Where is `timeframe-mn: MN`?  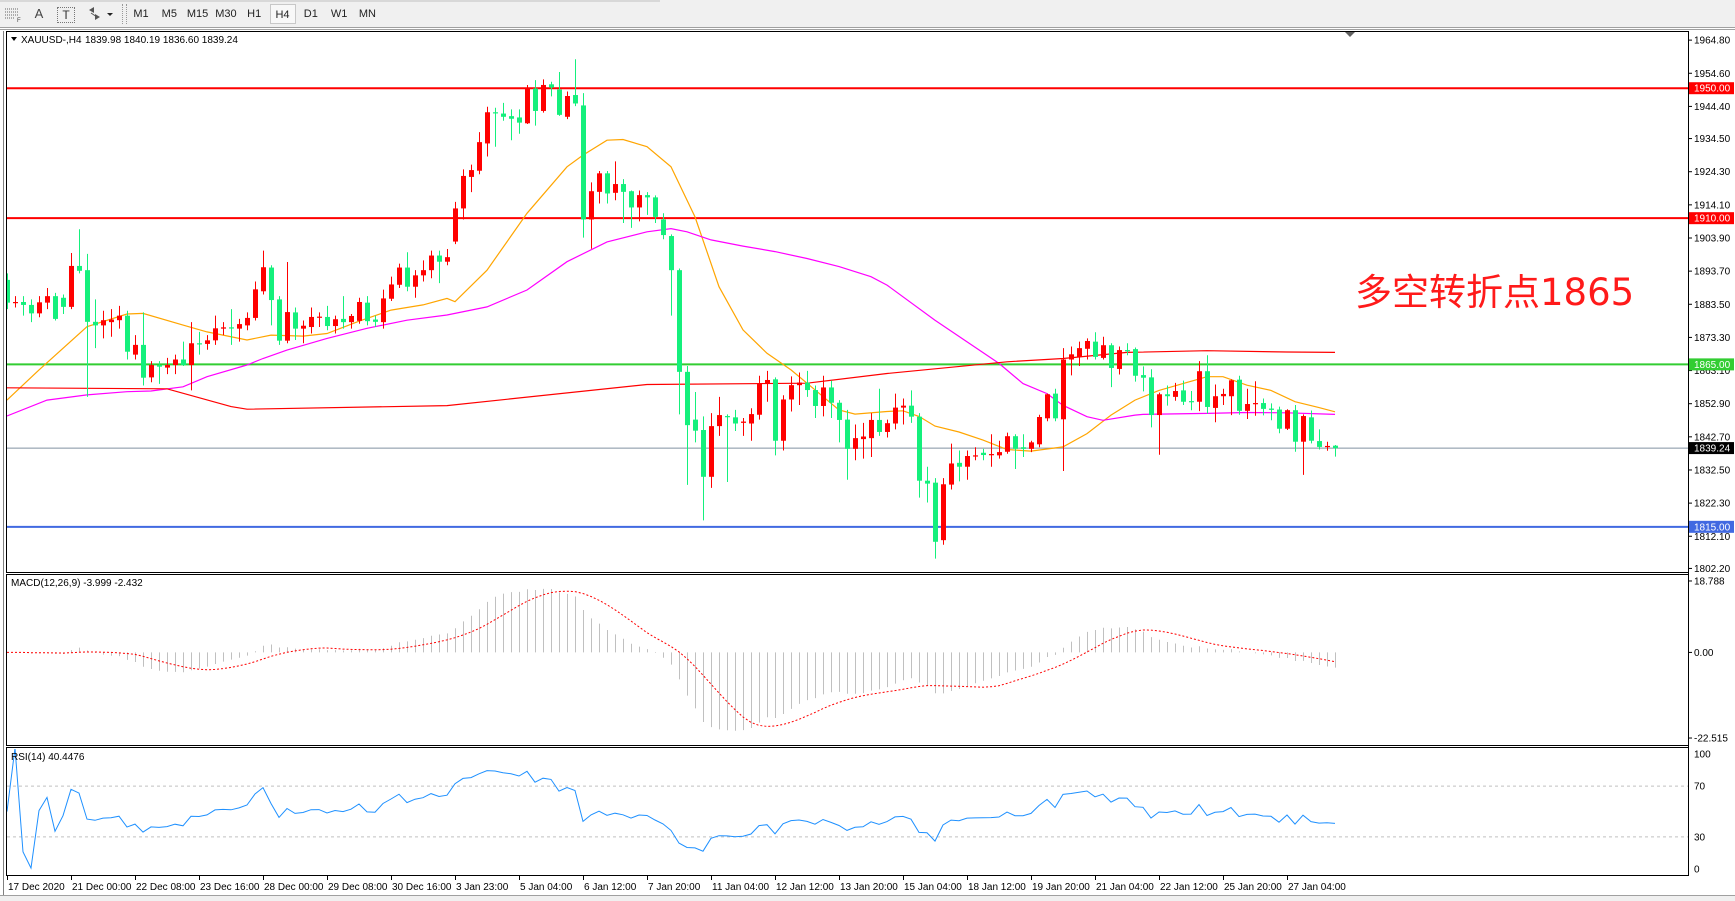
timeframe-mn: MN is located at coordinates (367, 14).